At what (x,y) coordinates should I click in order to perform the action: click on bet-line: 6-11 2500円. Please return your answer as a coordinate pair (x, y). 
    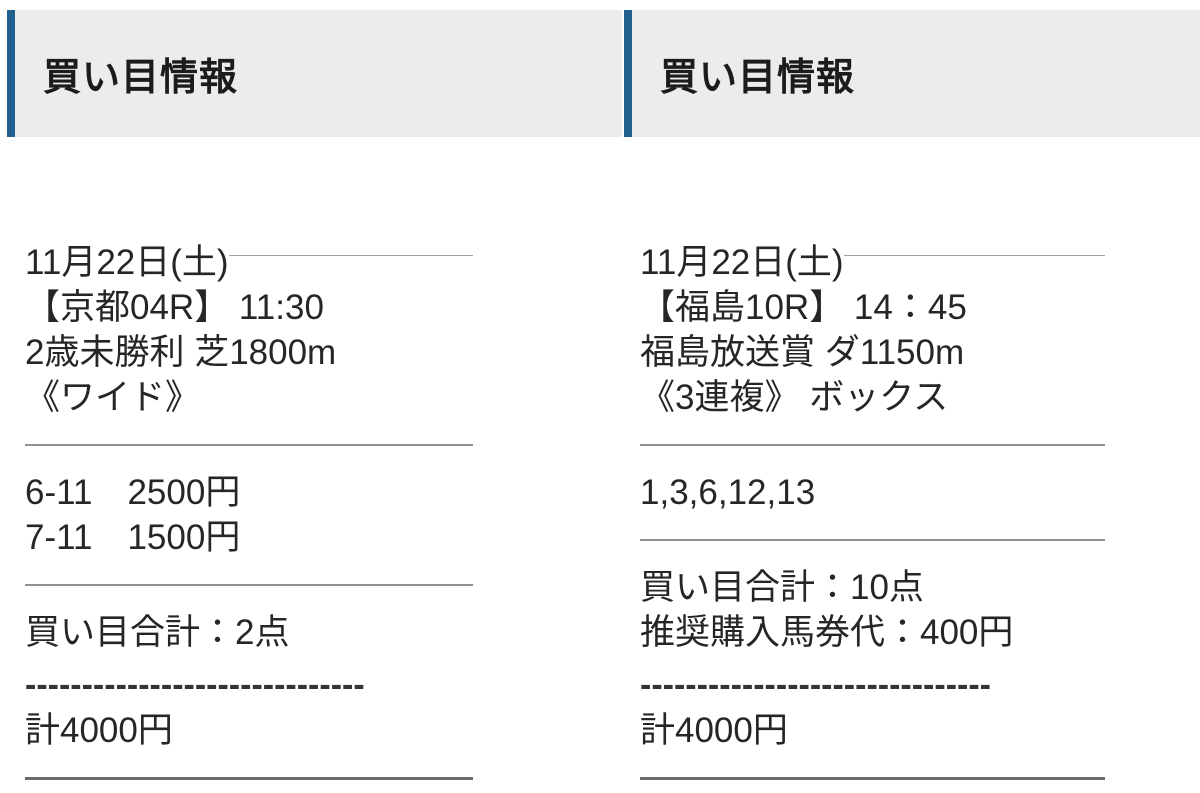
    Looking at the image, I should click on (133, 492).